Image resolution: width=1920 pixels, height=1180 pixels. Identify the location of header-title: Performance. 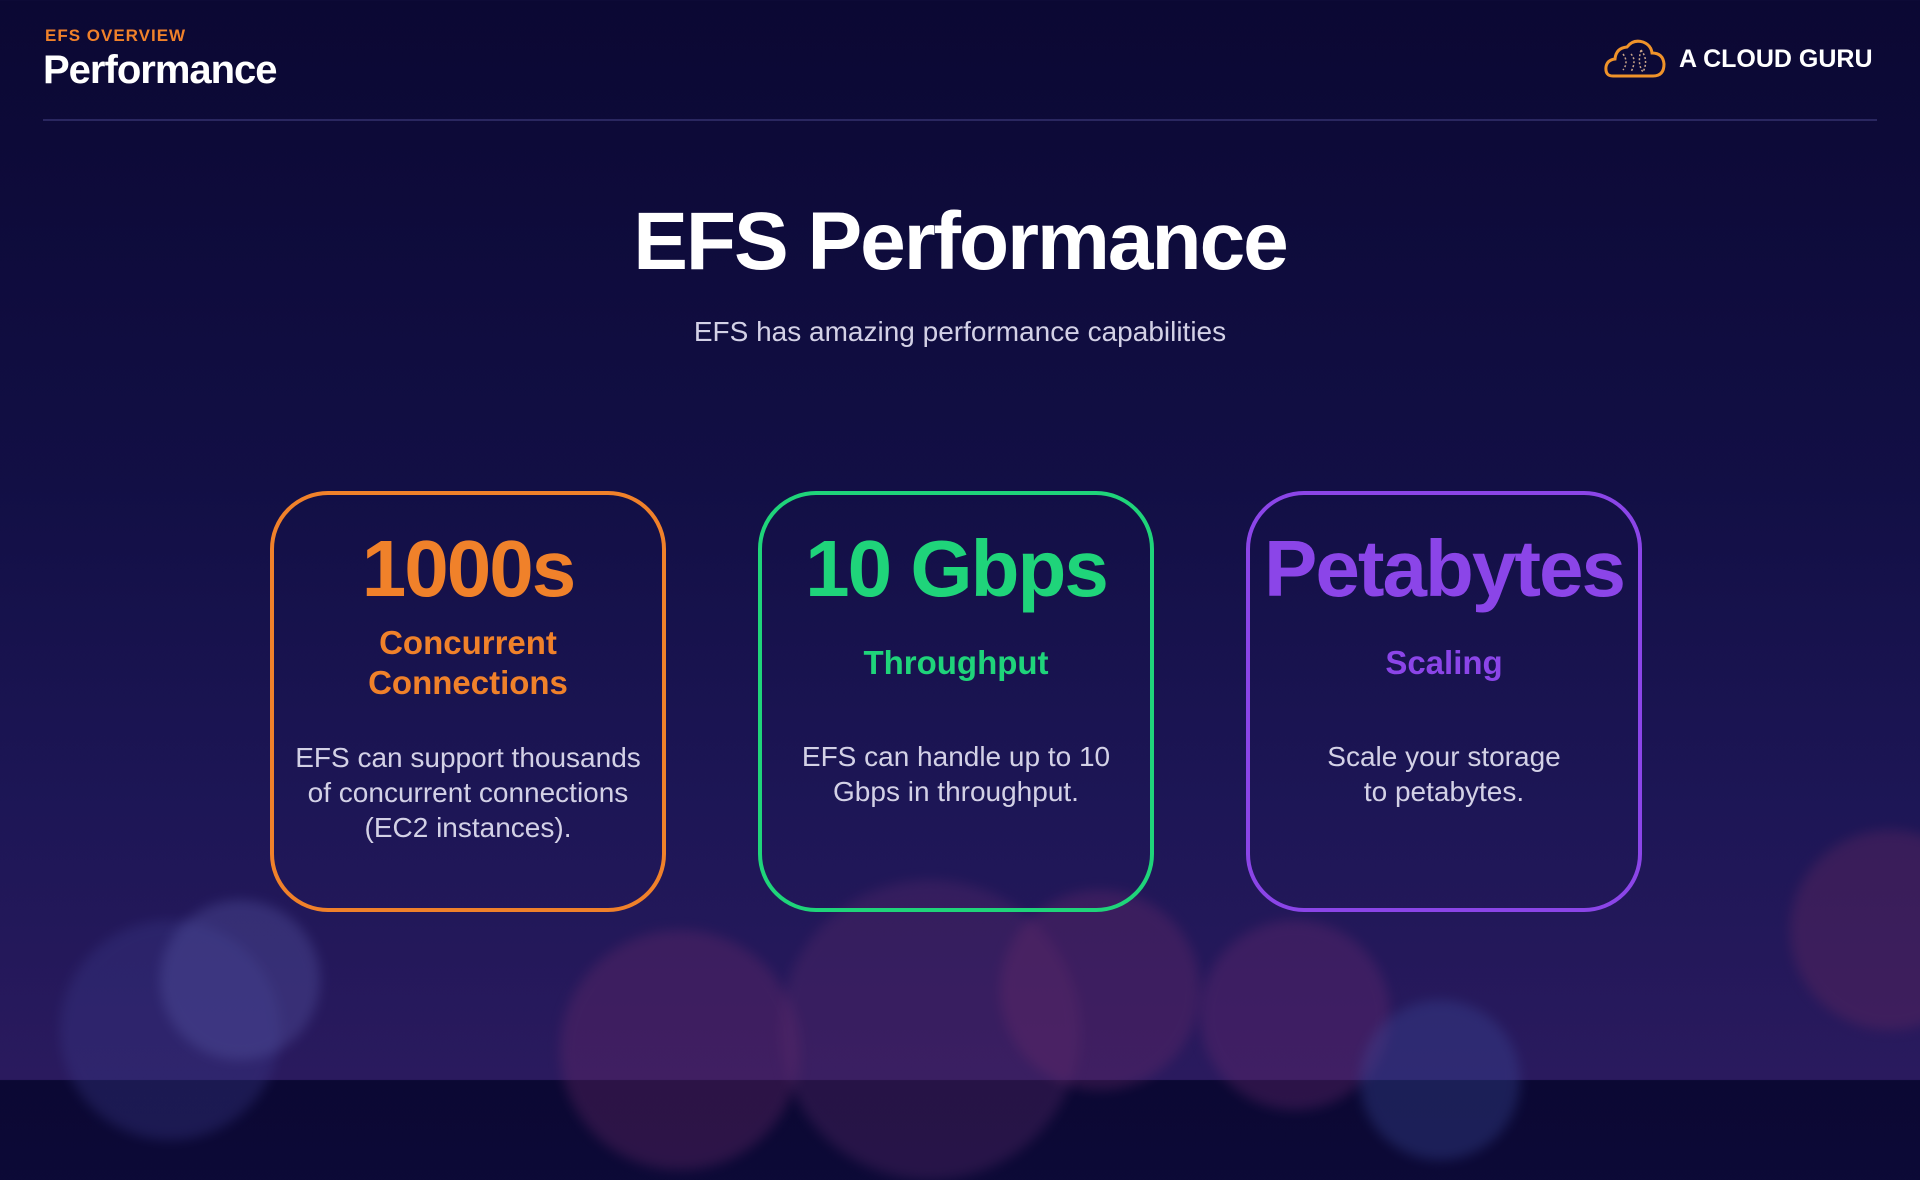
(160, 70).